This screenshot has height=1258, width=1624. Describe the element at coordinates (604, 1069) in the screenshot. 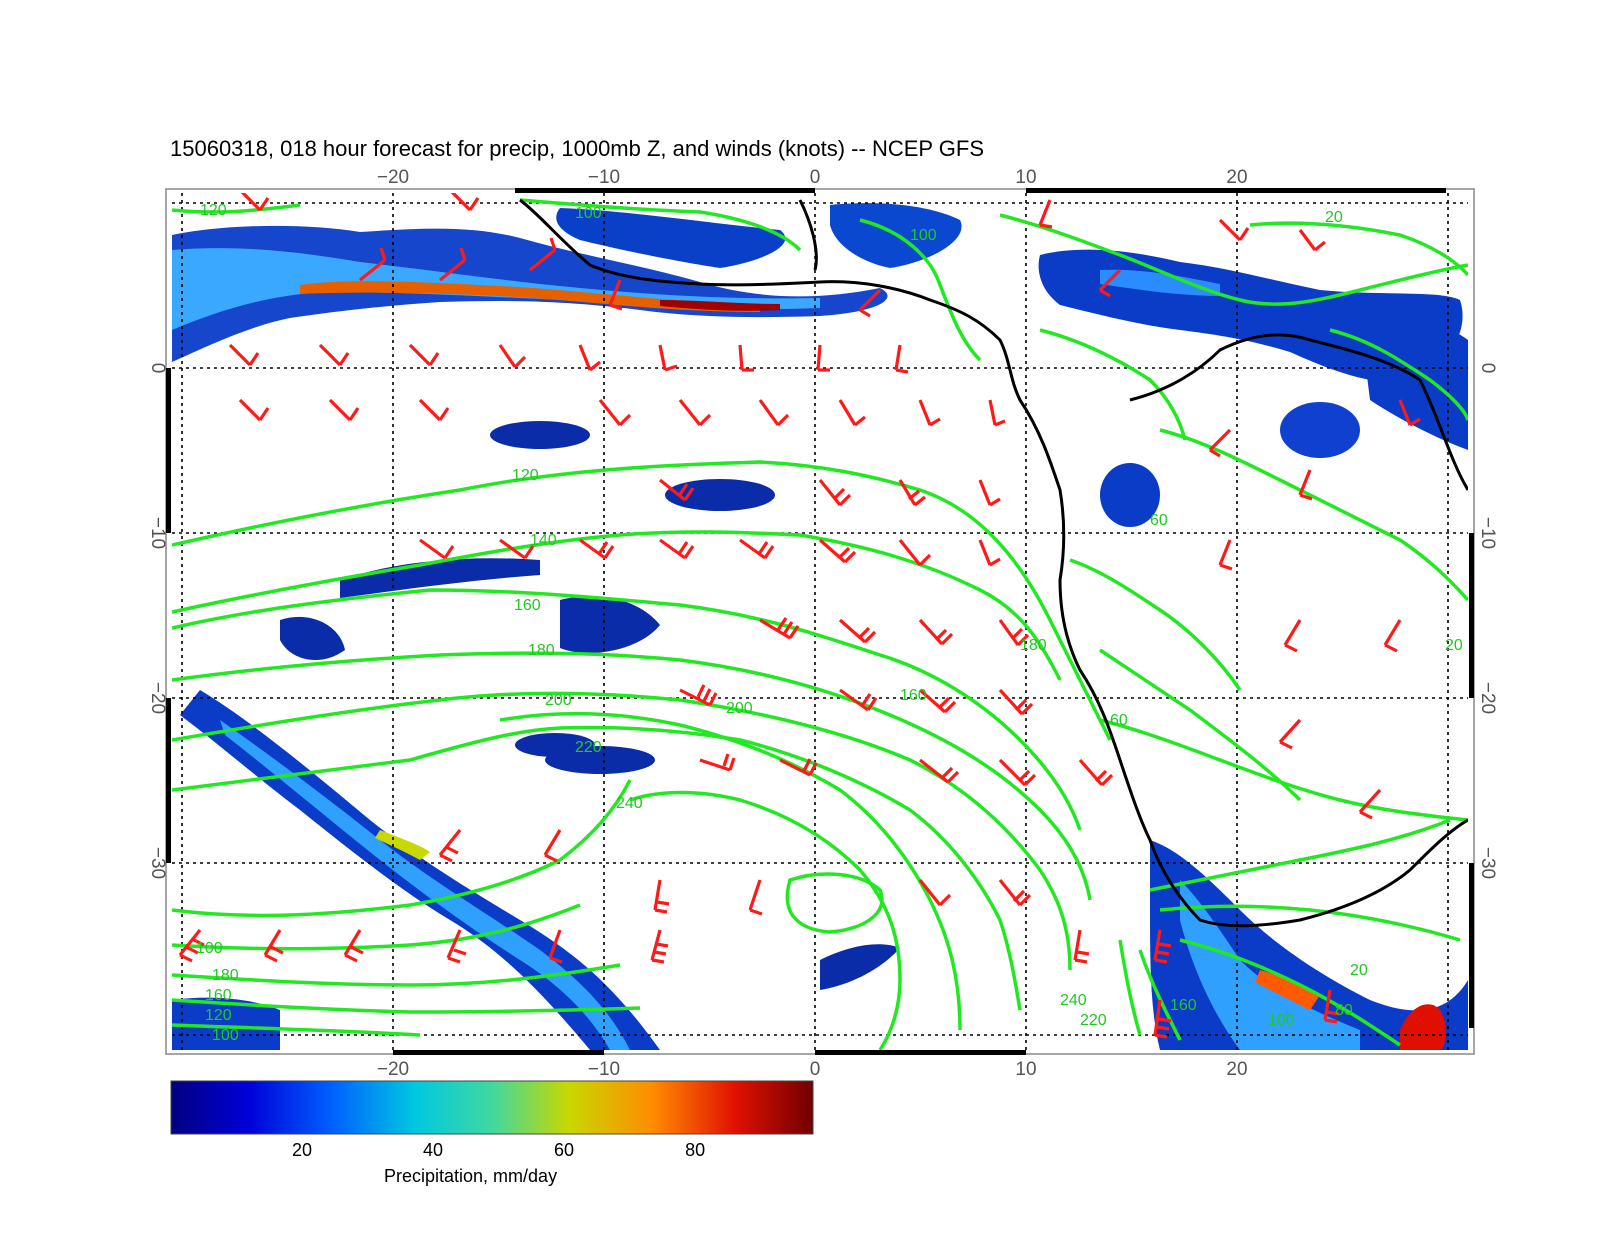

I see `bottom-lon-label: −10` at that location.